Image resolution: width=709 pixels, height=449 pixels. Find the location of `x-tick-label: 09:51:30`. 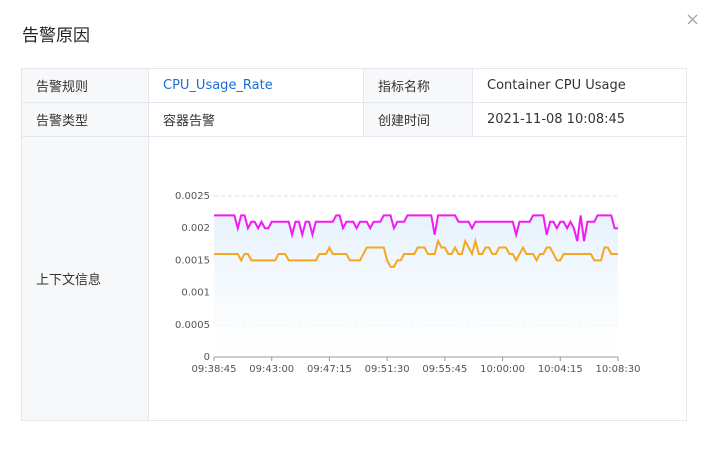

x-tick-label: 09:51:30 is located at coordinates (387, 369).